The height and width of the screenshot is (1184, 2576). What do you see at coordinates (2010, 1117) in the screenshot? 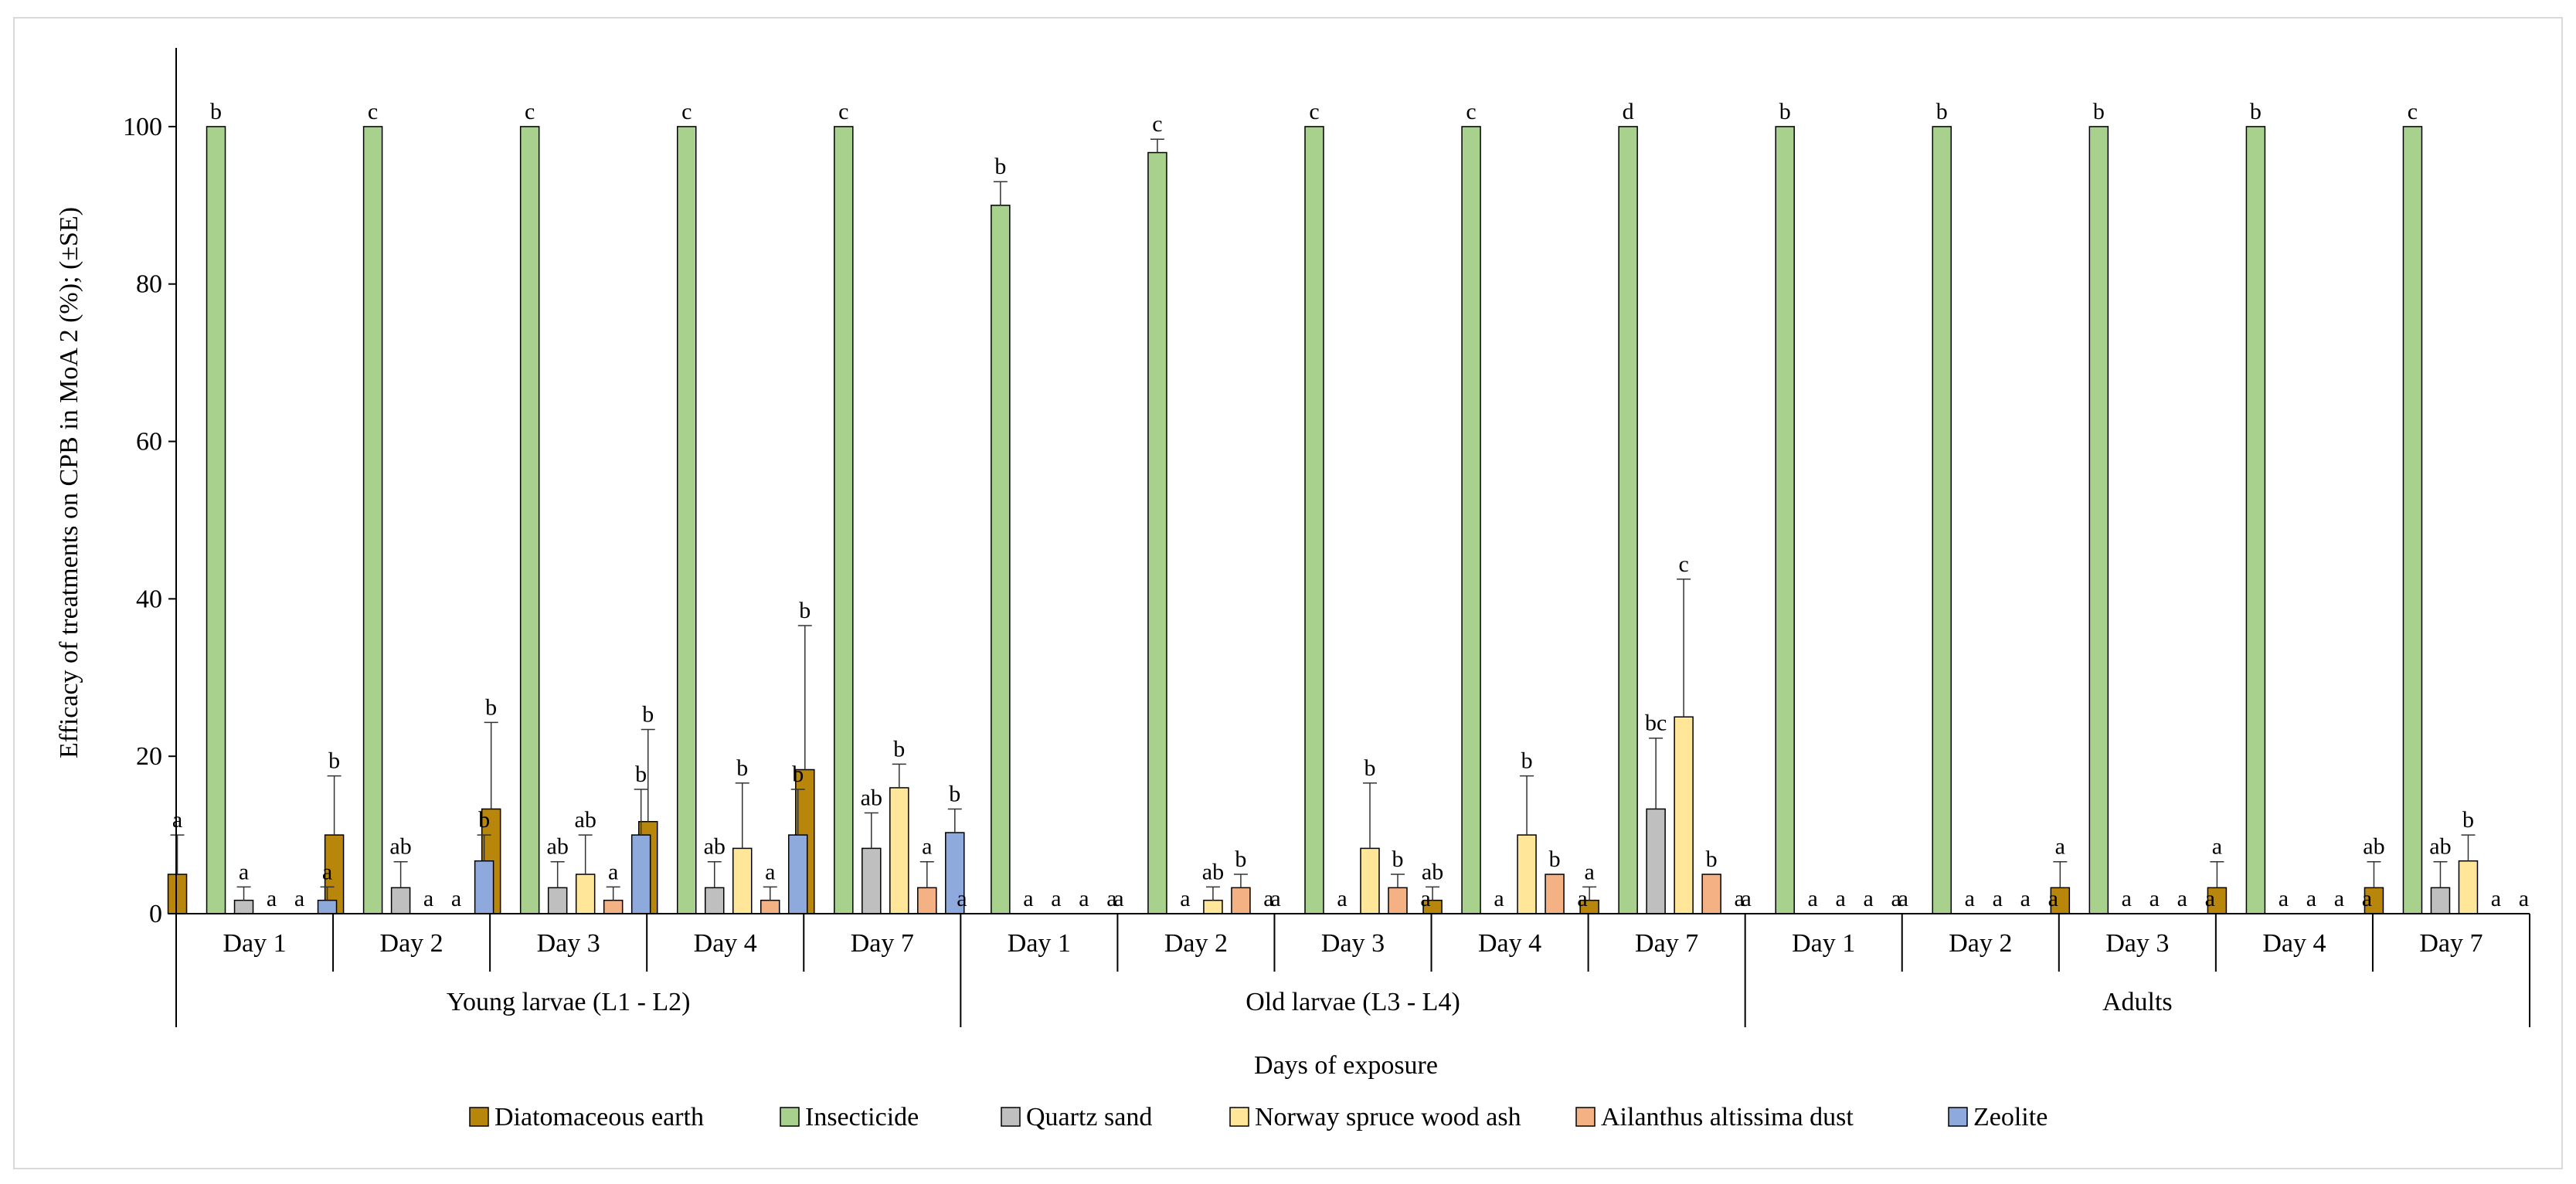
I see `legend-label: Zeolite` at bounding box center [2010, 1117].